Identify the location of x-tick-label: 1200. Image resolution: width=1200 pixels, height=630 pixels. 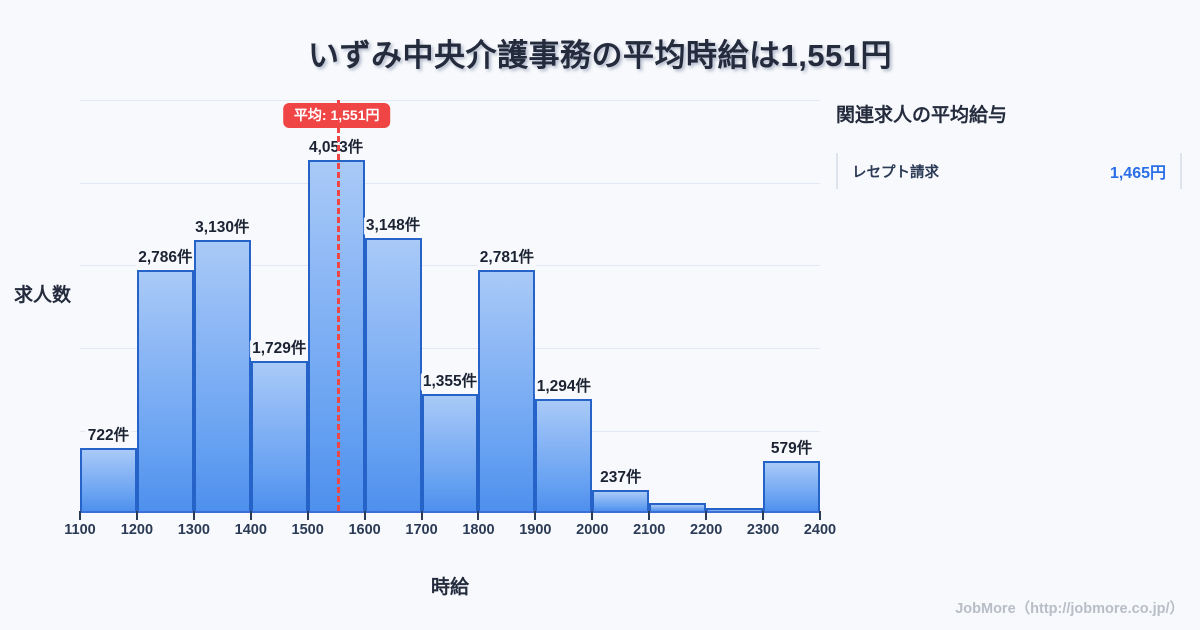
(137, 530).